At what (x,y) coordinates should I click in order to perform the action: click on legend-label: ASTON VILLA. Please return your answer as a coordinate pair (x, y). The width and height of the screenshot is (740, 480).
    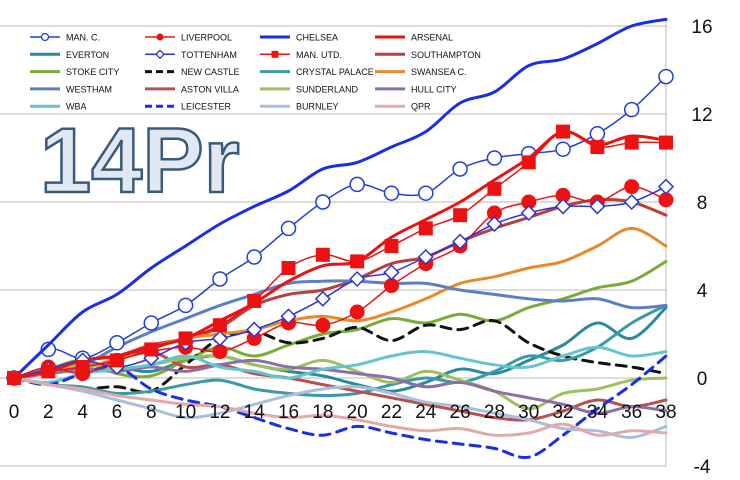
    Looking at the image, I should click on (210, 89).